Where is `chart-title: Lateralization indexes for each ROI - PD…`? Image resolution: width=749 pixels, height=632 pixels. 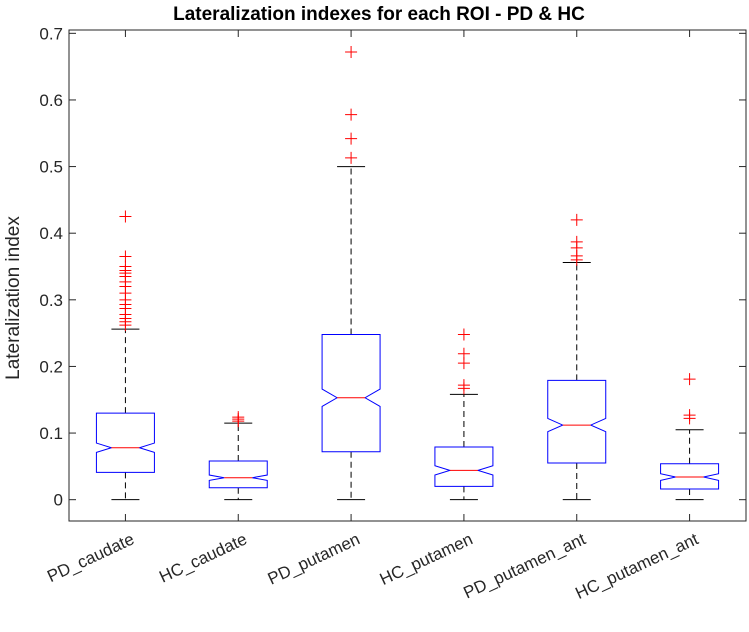 chart-title: Lateralization indexes for each ROI - PD… is located at coordinates (379, 14).